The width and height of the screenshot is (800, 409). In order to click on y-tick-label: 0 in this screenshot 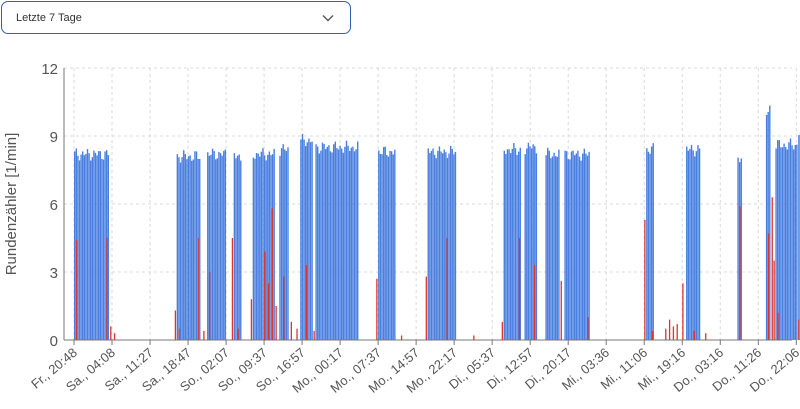, I will do `click(54, 341)`.